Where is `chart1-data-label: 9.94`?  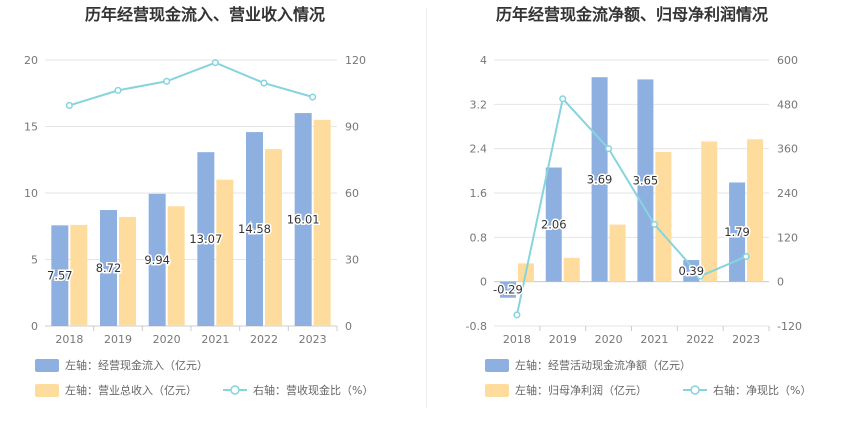 chart1-data-label: 9.94 is located at coordinates (157, 260).